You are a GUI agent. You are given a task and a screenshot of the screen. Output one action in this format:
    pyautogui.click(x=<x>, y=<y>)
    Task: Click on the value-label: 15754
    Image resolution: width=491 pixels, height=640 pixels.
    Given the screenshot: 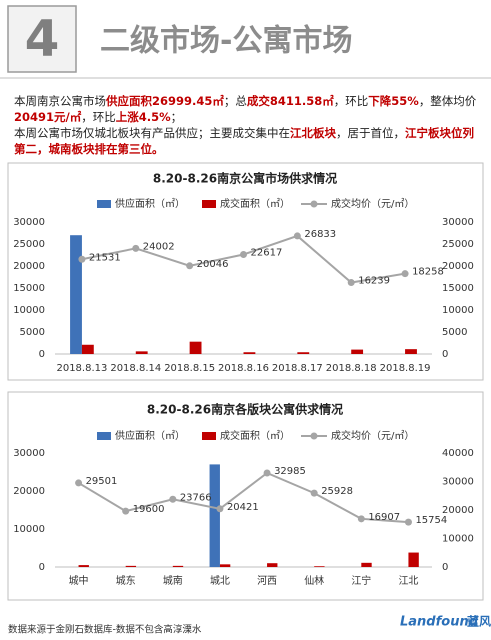 What is the action you would take?
    pyautogui.click(x=431, y=520)
    